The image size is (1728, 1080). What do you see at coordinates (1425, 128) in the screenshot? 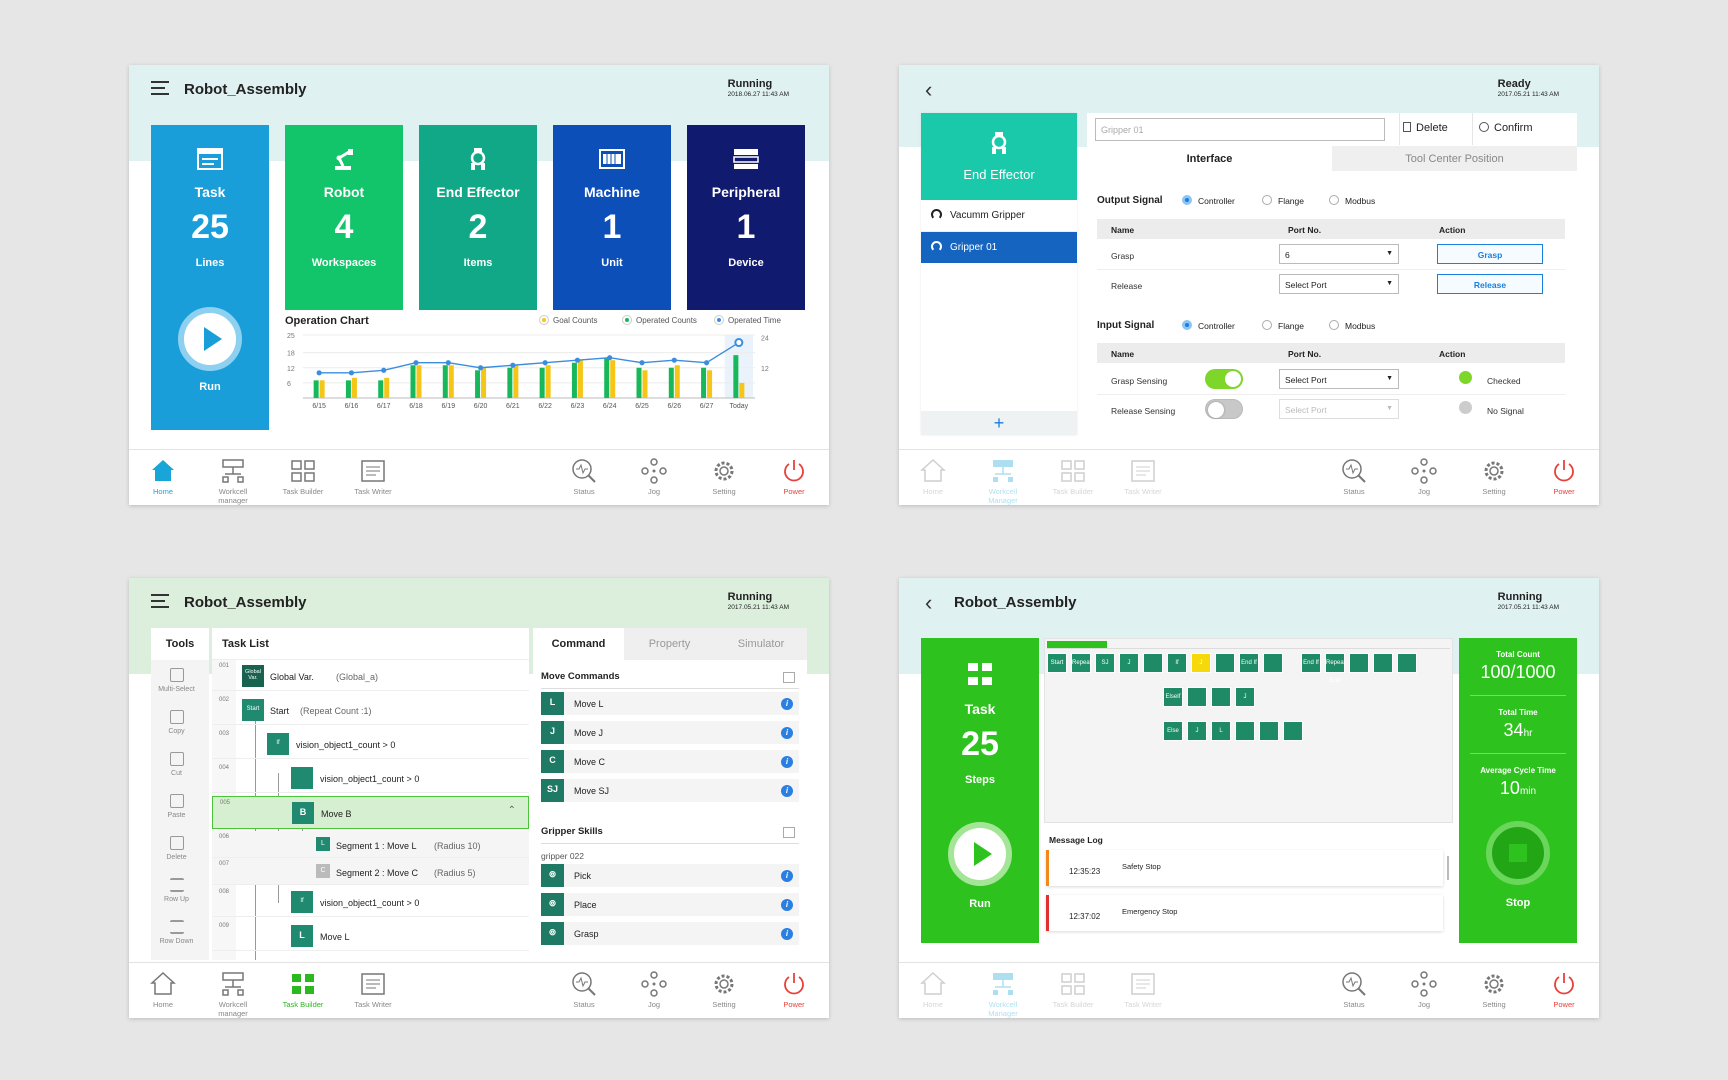
I see `delete-button: Delete` at bounding box center [1425, 128].